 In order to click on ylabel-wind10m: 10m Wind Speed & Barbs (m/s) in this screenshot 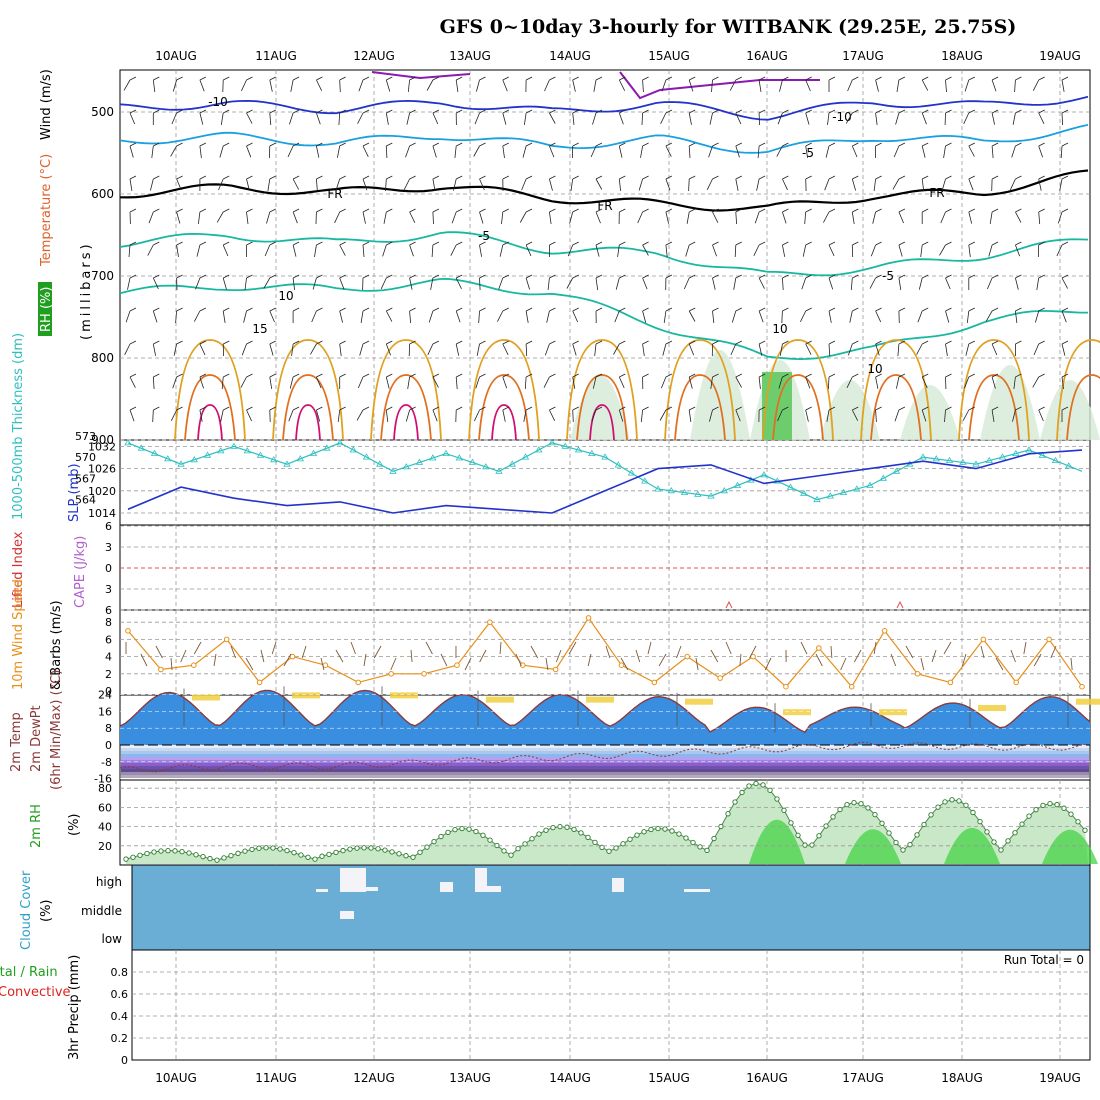, I will do `click(37, 634)`.